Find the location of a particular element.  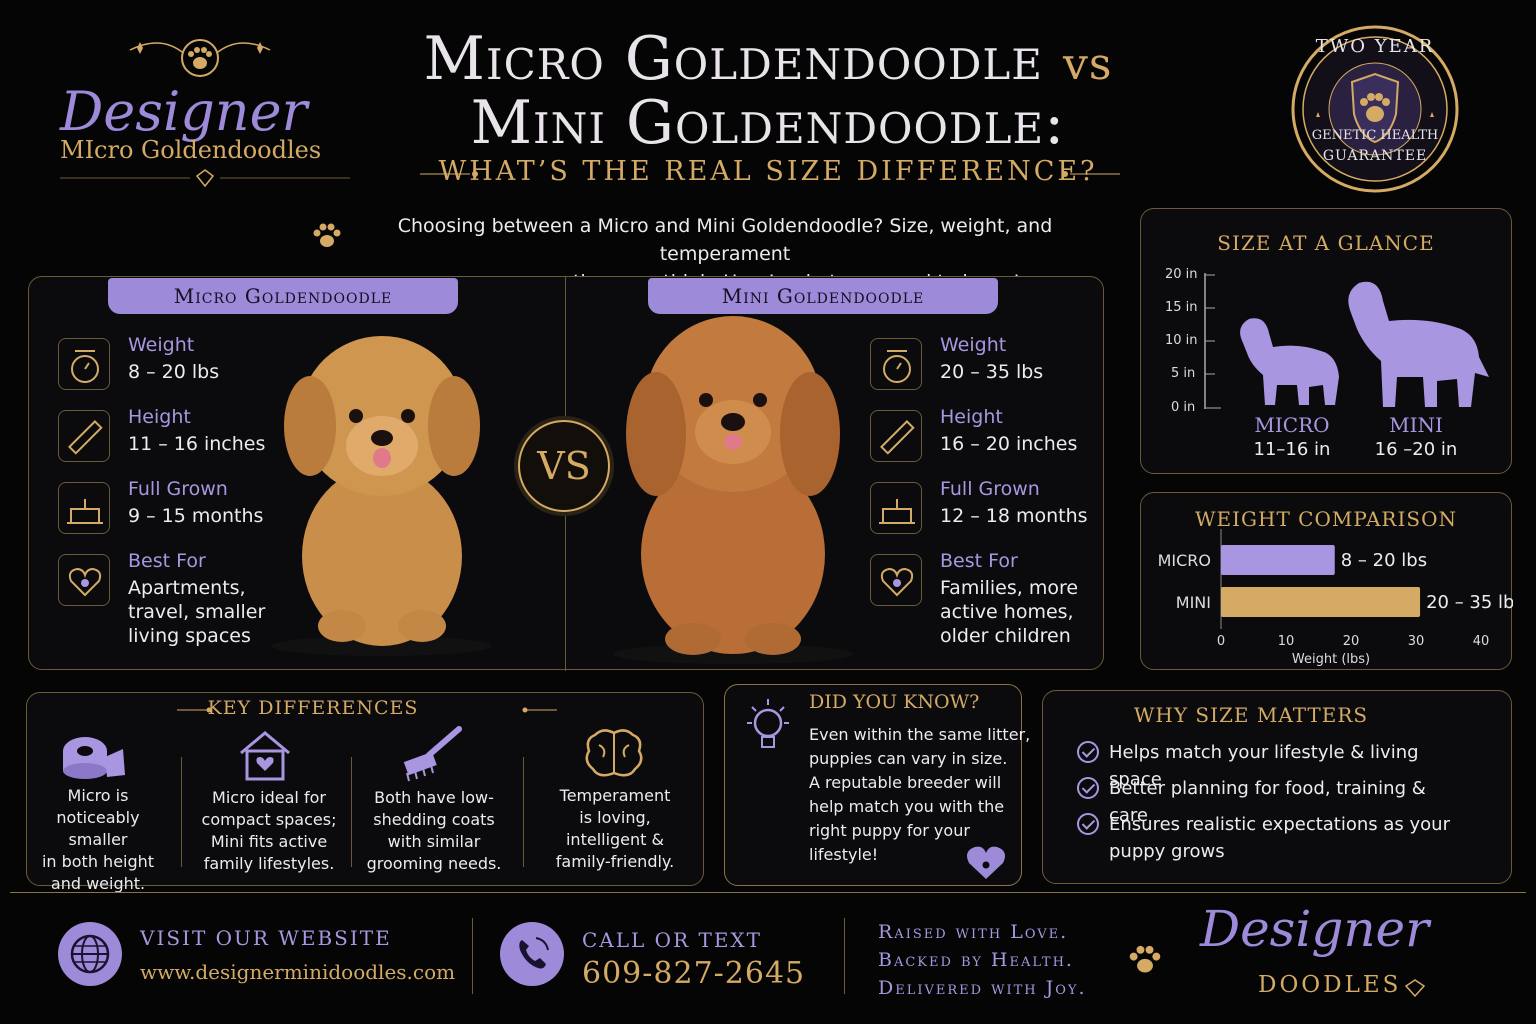

page-title-line1: Micro Goldendoodle vs is located at coordinates (768, 59).